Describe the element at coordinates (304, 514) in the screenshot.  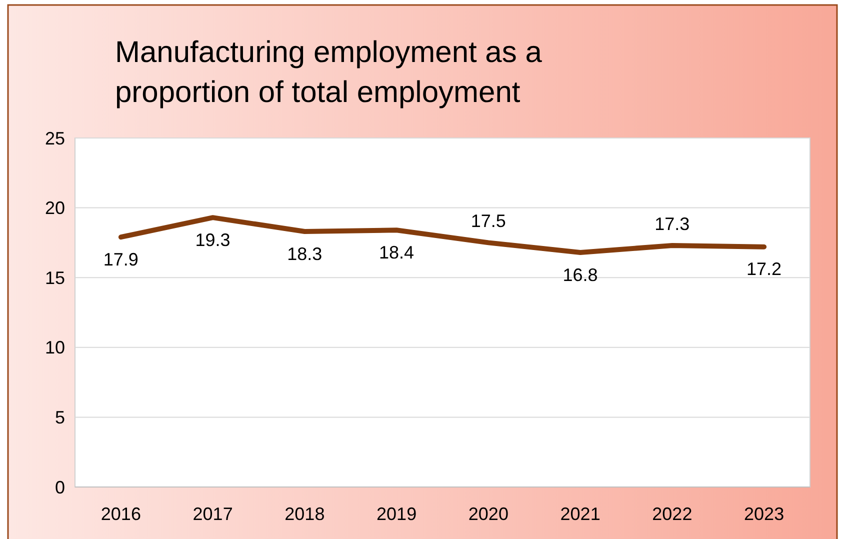
I see `x-tick-label: 2018` at that location.